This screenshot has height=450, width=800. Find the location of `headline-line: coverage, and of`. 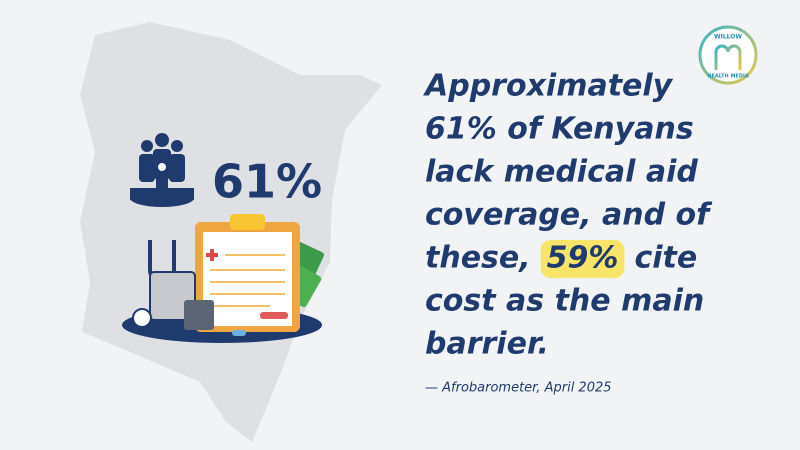

headline-line: coverage, and of is located at coordinates (569, 215).